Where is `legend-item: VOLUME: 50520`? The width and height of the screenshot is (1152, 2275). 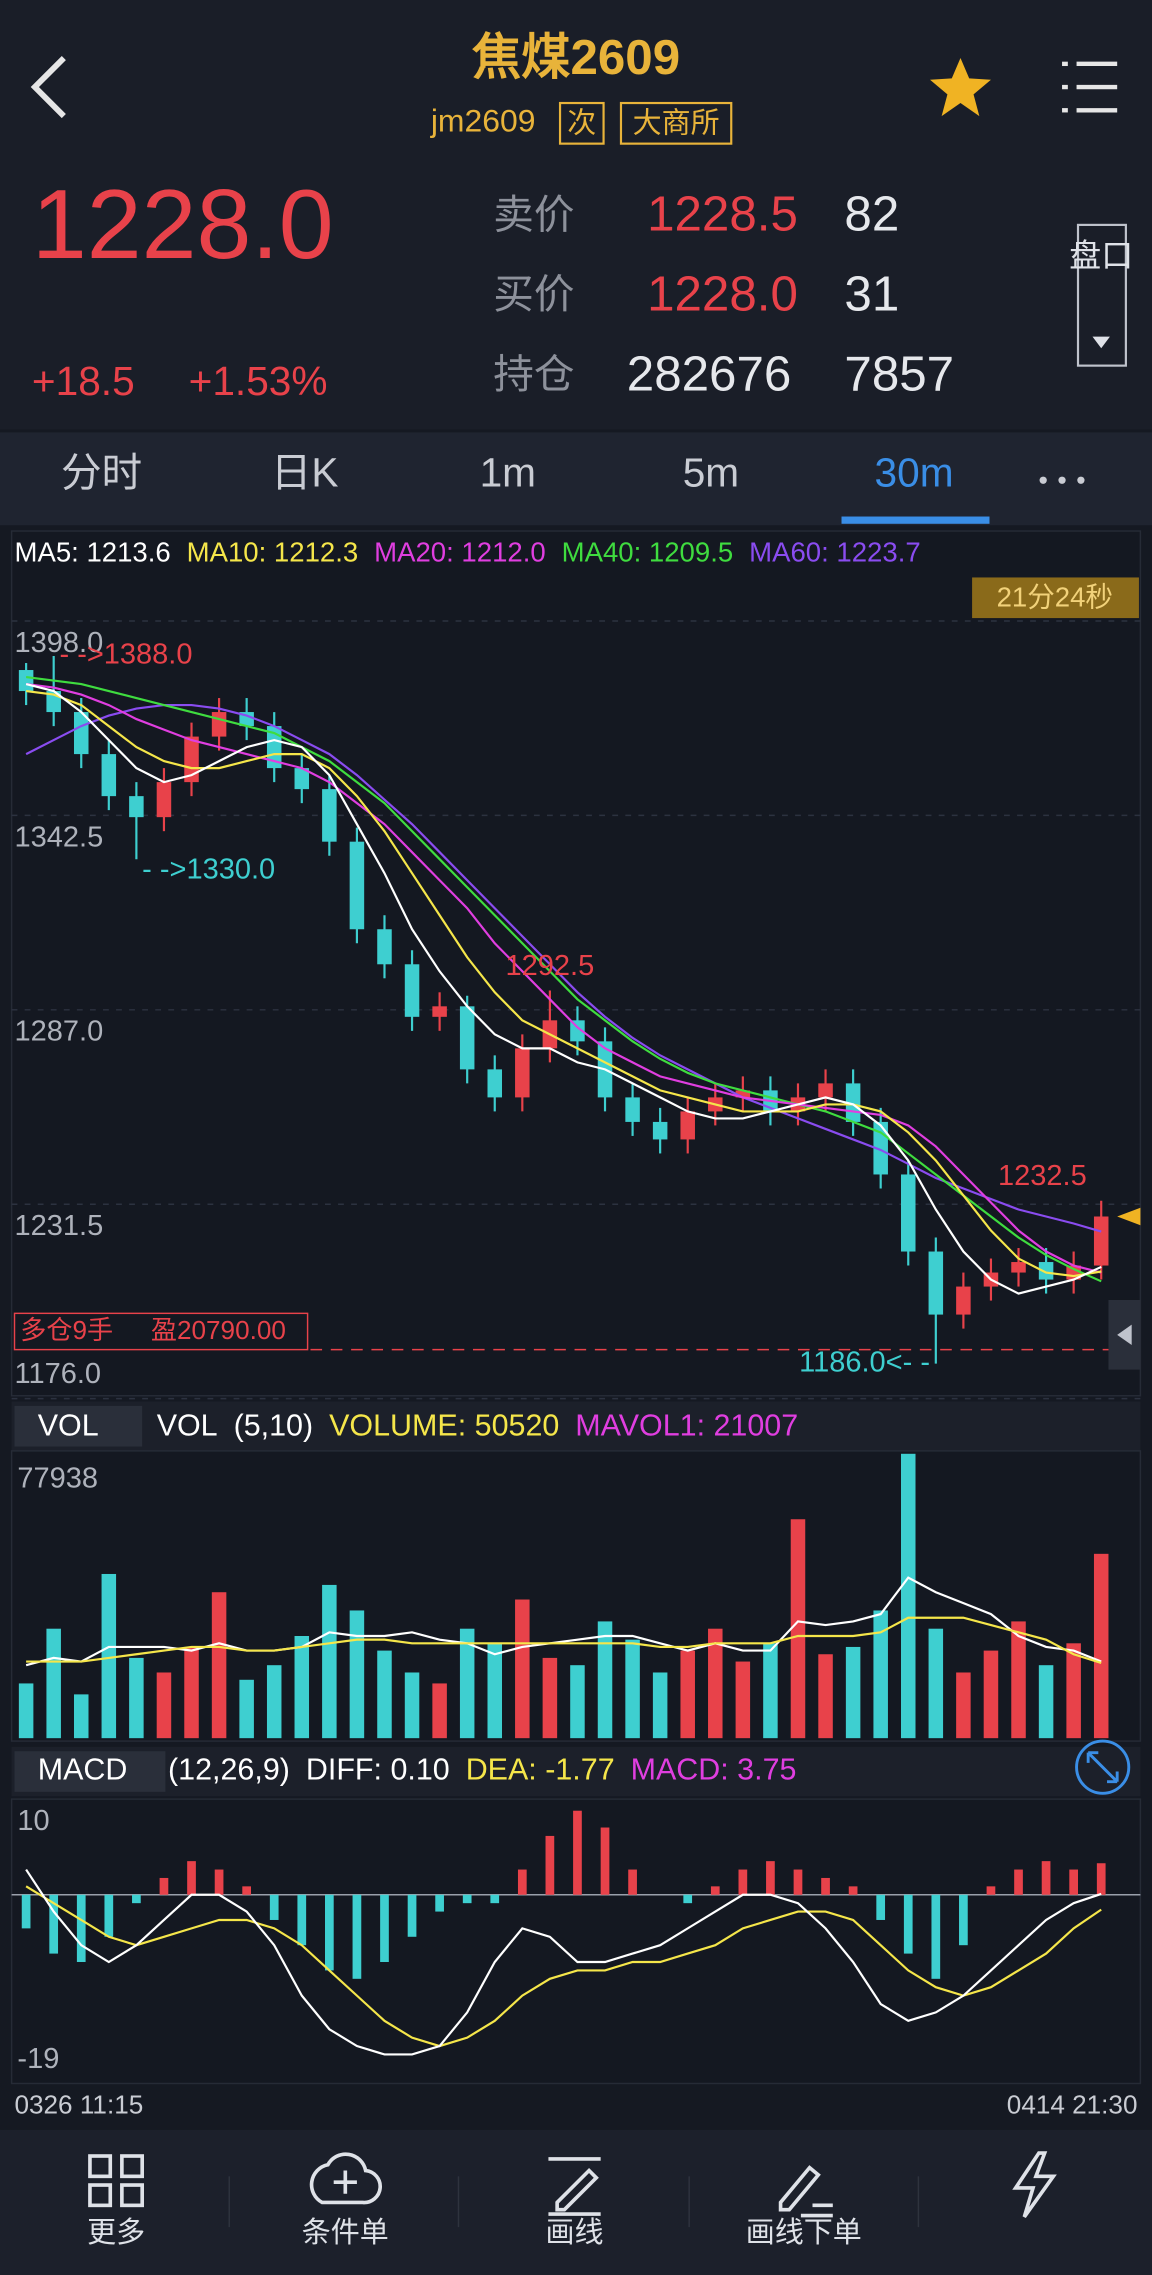 legend-item: VOLUME: 50520 is located at coordinates (444, 1426).